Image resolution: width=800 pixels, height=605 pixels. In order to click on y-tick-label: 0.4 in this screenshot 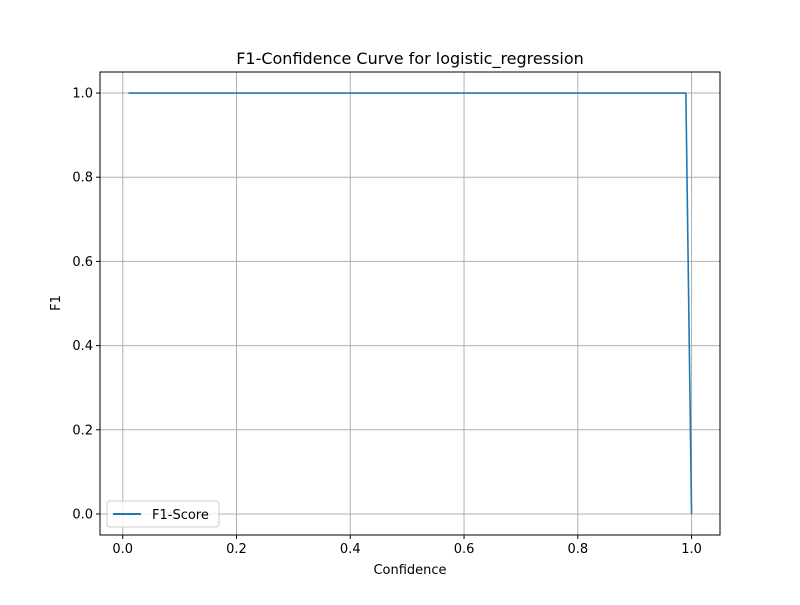, I will do `click(82, 346)`.